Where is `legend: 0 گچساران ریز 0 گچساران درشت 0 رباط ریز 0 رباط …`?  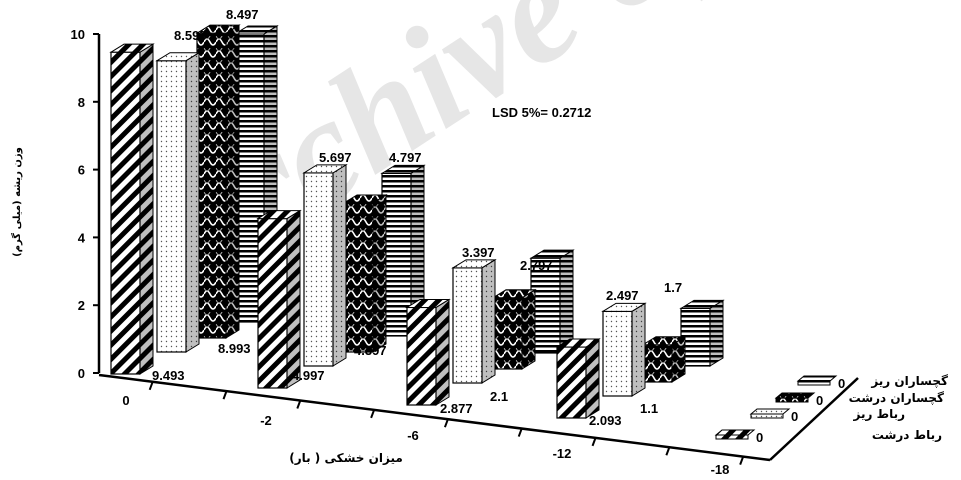 legend: 0 گچساران ریز 0 گچساران درشت 0 رباط ریز 0 رباط … is located at coordinates (831, 409).